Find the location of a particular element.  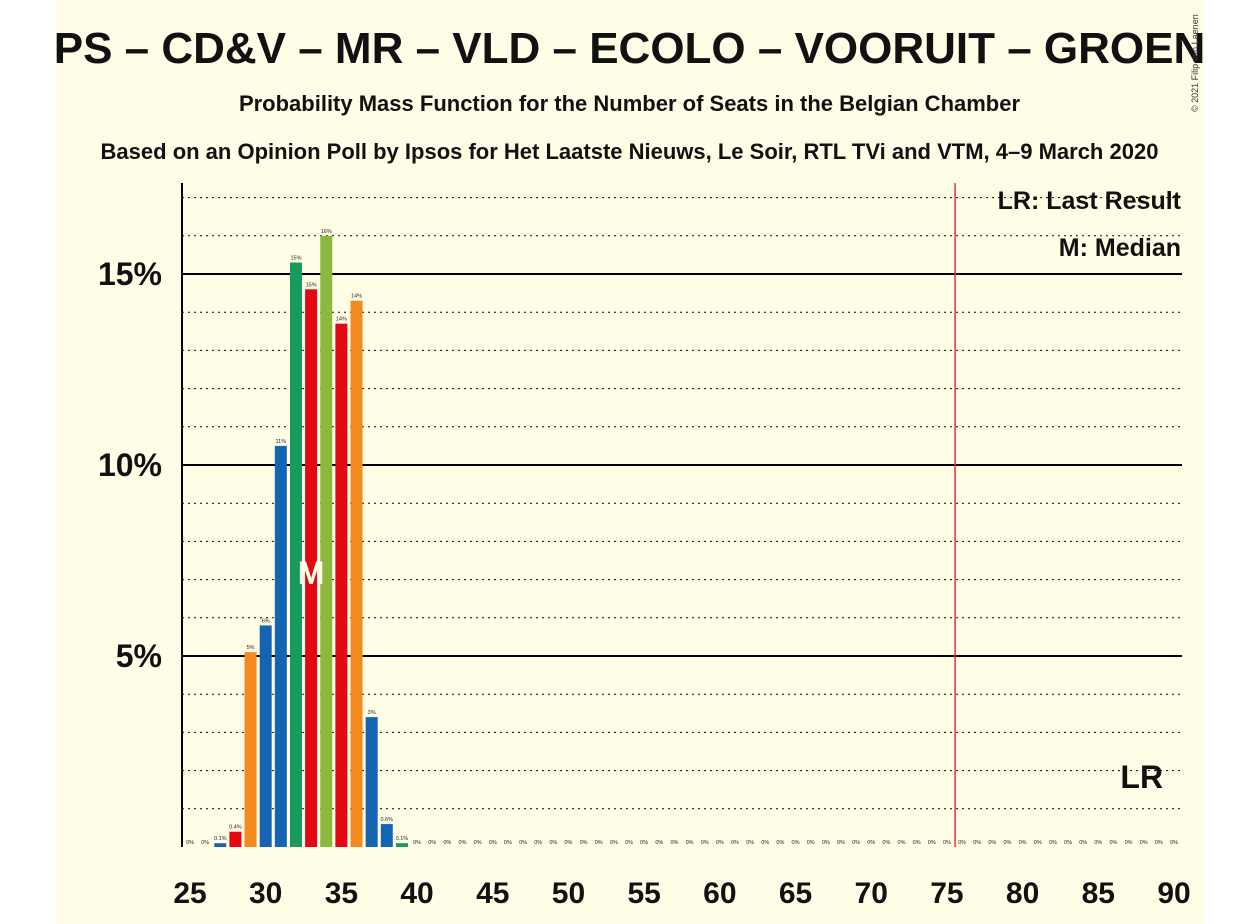

x-tick-label: 55 is located at coordinates (643, 893).